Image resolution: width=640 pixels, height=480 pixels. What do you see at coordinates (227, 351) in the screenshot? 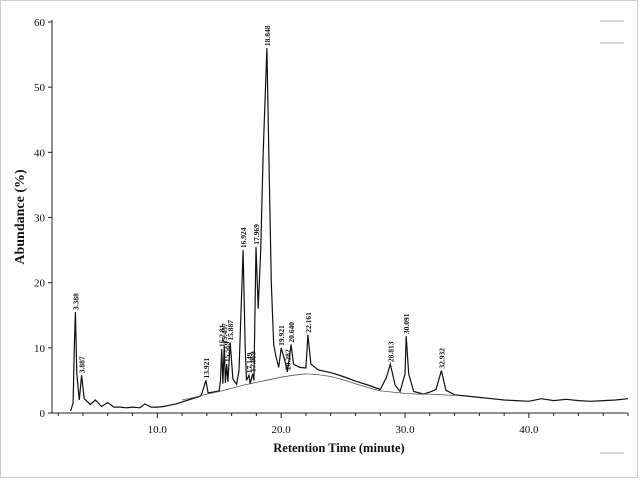
I see `peak-label: 15.569` at bounding box center [227, 351].